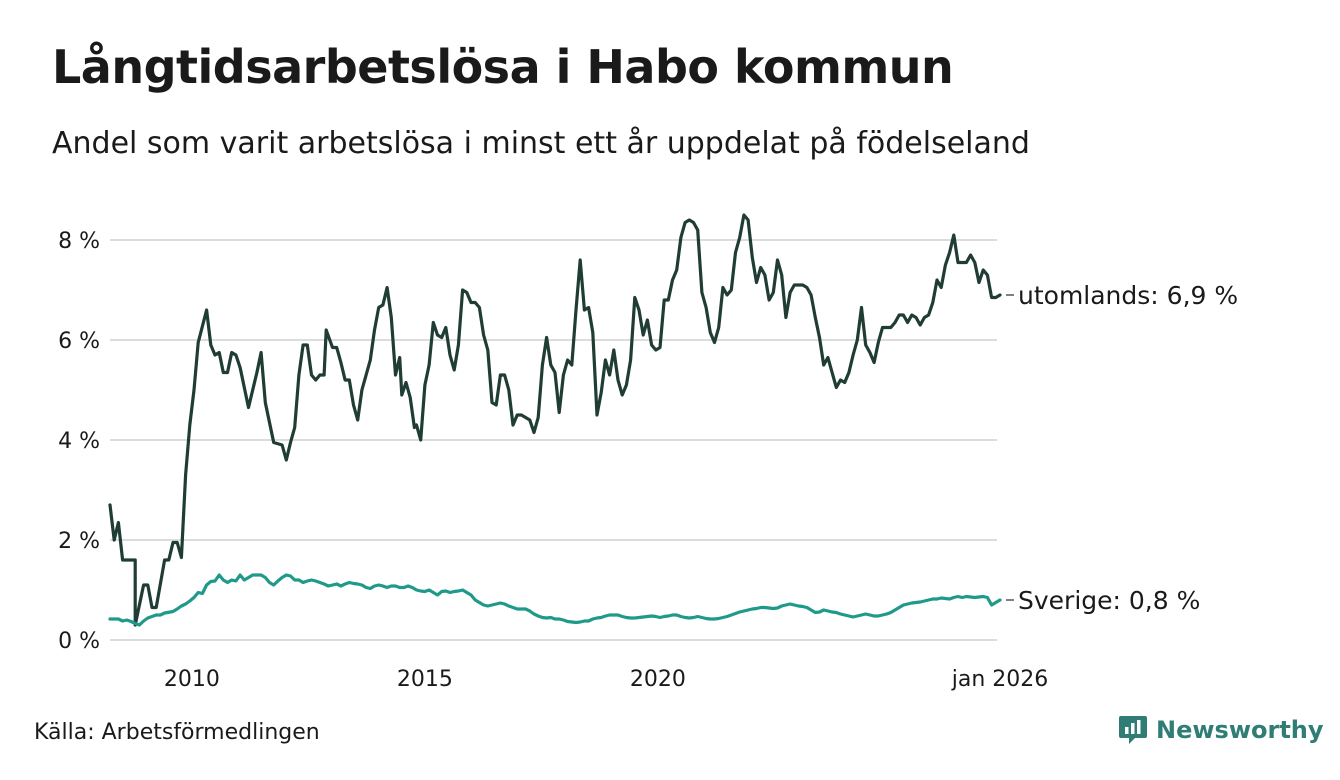  What do you see at coordinates (503, 67) in the screenshot?
I see `chart-title: Långtidsarbetslösa i Habo kommun` at bounding box center [503, 67].